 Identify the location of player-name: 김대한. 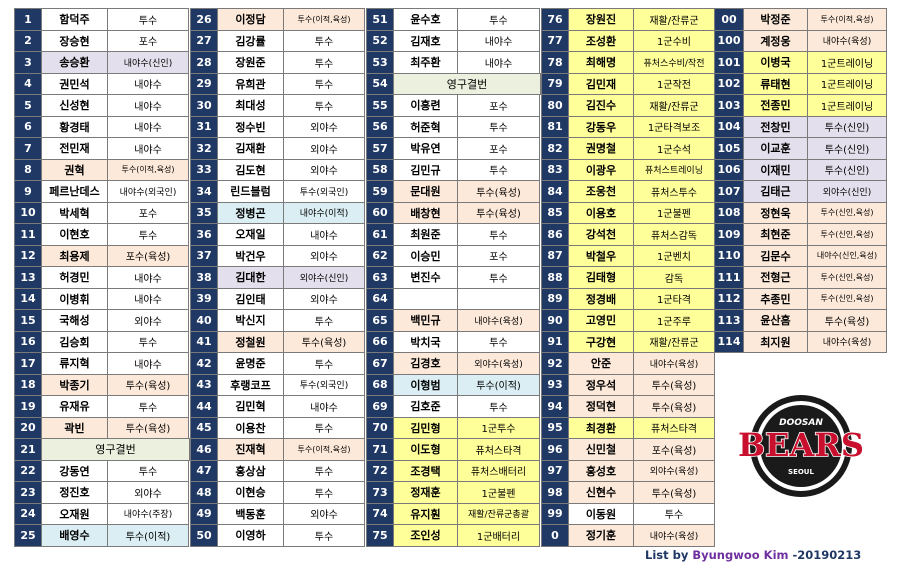
(250, 277).